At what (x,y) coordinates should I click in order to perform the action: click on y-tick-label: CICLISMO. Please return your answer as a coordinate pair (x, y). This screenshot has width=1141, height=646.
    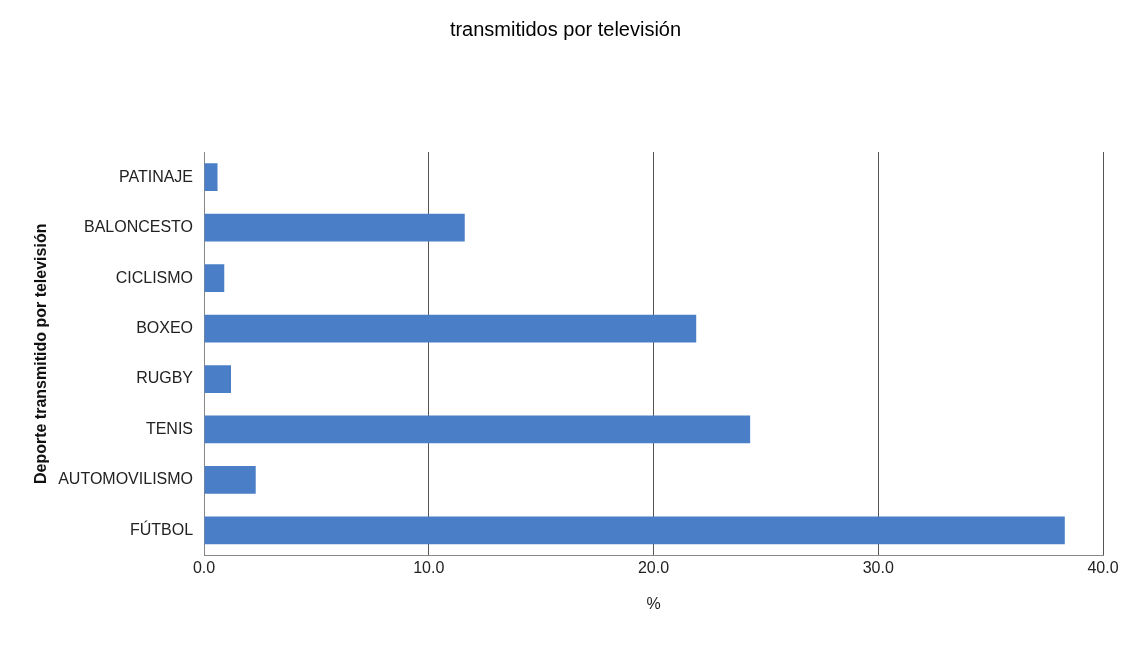
    Looking at the image, I should click on (154, 277).